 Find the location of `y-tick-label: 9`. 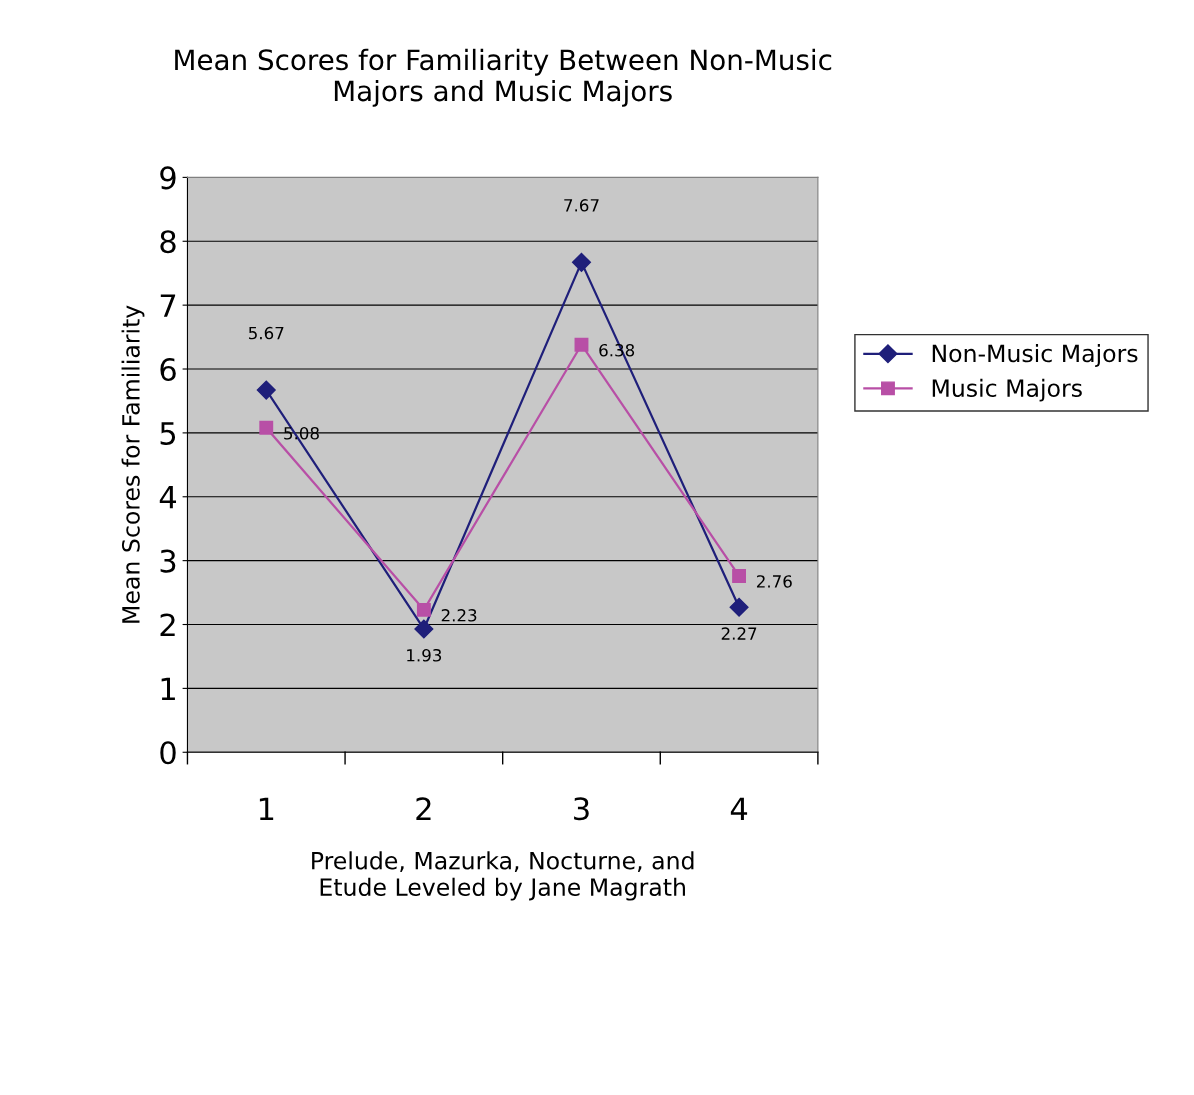

y-tick-label: 9 is located at coordinates (168, 178).